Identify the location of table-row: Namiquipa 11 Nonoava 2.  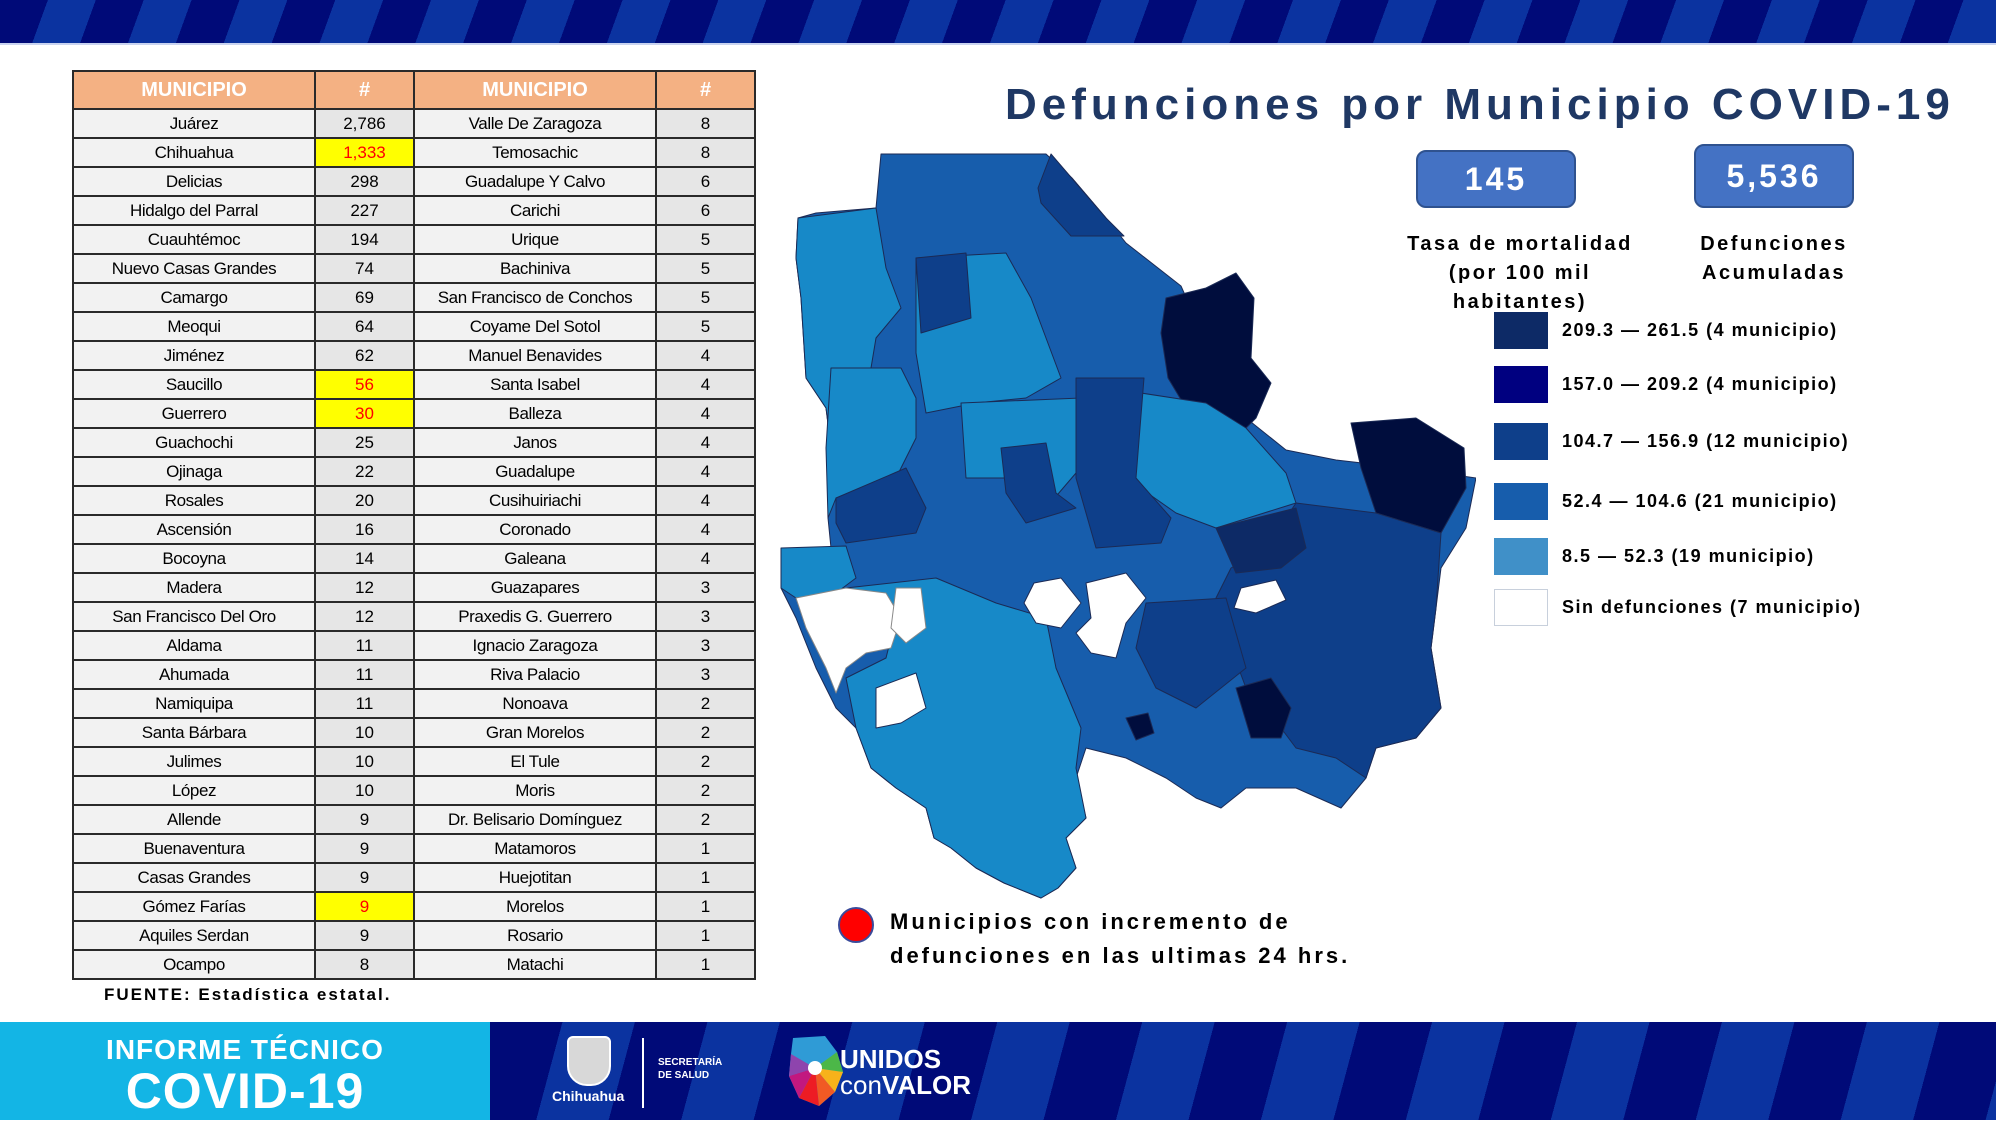
(414, 703).